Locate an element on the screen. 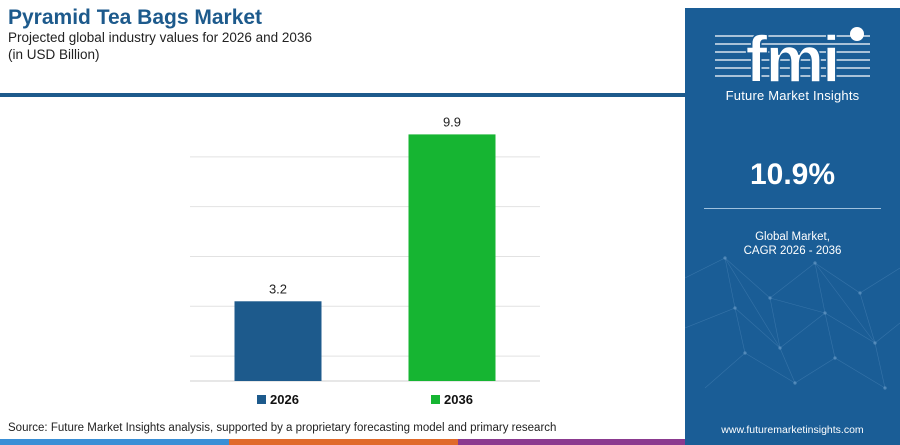 The height and width of the screenshot is (445, 900). bar-2036 is located at coordinates (452, 257).